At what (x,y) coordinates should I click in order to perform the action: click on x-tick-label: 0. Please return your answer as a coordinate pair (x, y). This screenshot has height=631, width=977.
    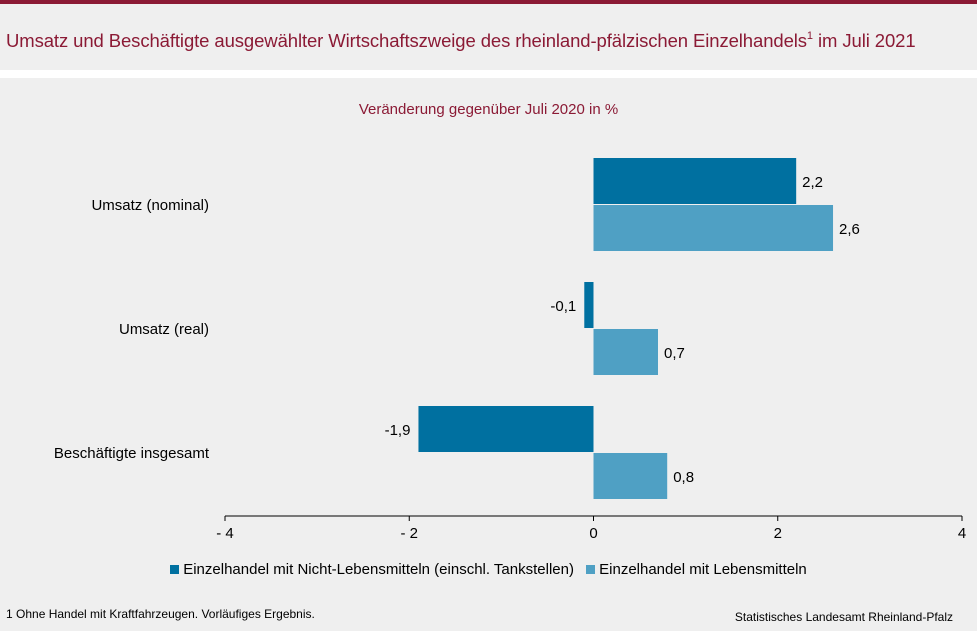
    Looking at the image, I should click on (593, 533).